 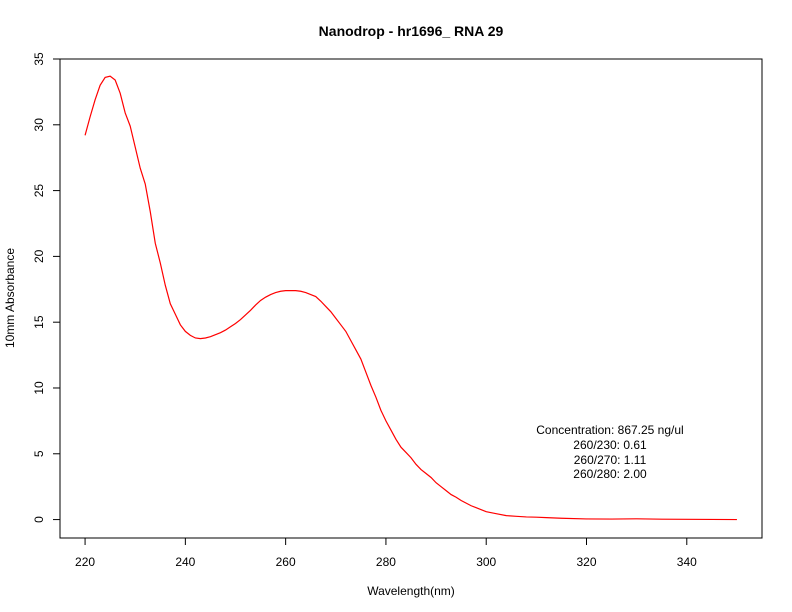 I want to click on y-tick-label: 15, so click(x=39, y=322).